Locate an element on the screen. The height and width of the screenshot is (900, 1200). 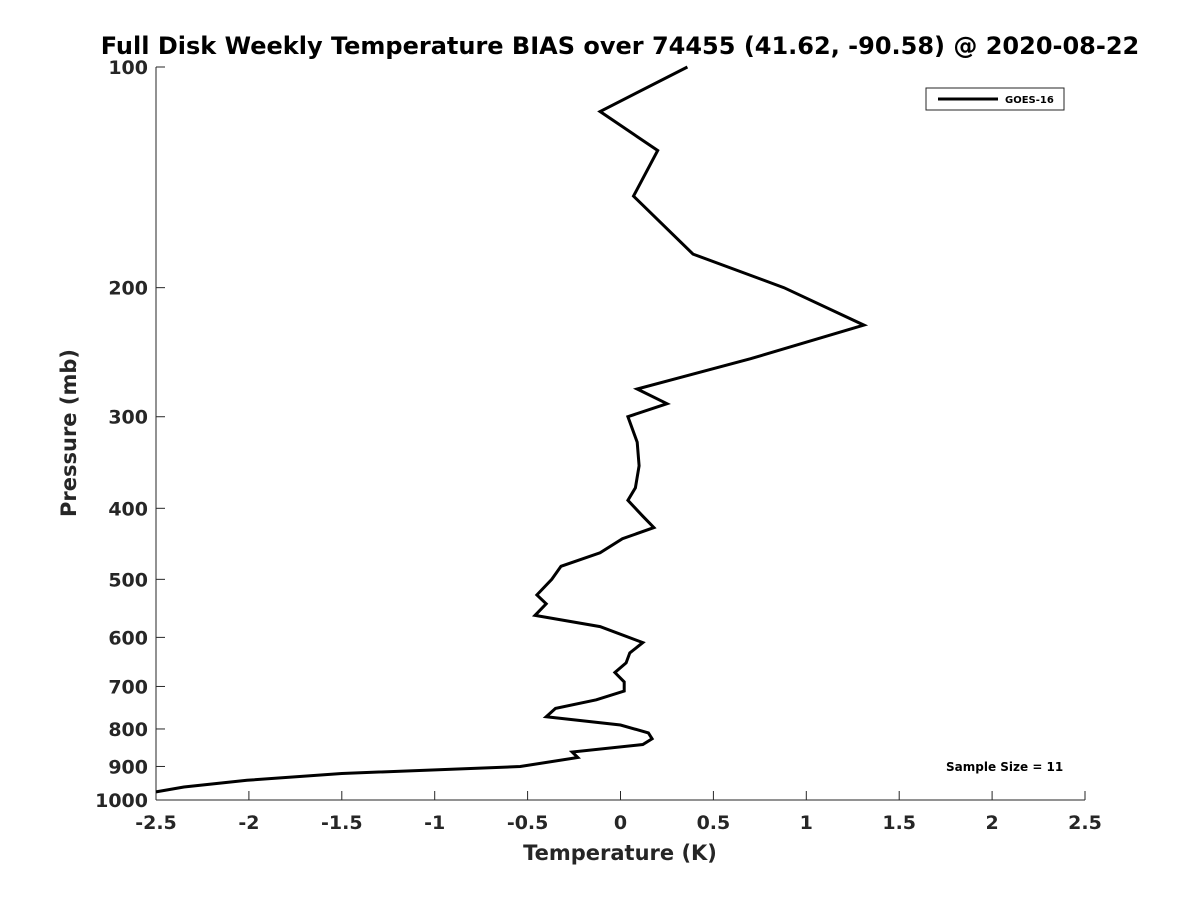
y-ticks: 100 200 300 400 500 600 700 800 900 1000 is located at coordinates (130, 434).